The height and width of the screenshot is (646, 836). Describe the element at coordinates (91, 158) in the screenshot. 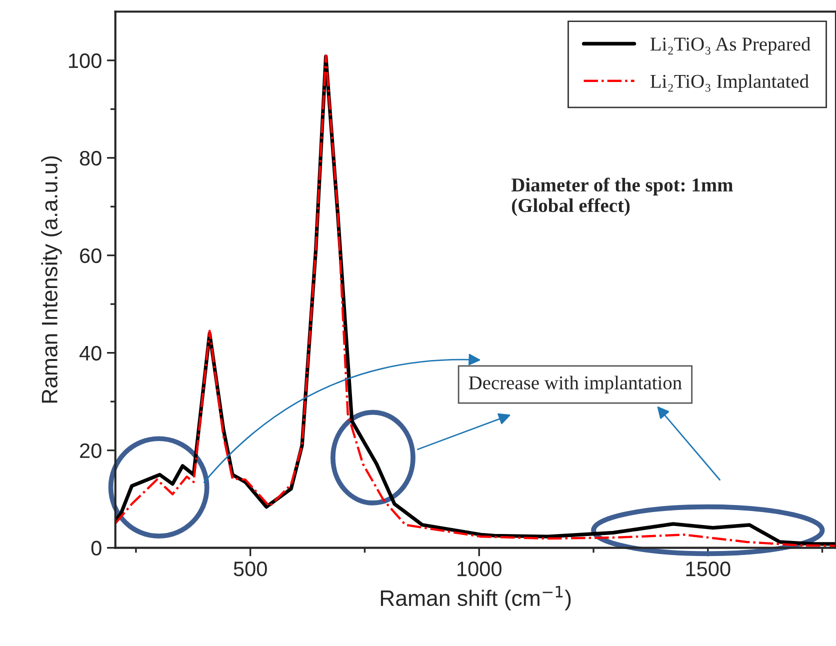

I see `y-tick-label: 80` at that location.